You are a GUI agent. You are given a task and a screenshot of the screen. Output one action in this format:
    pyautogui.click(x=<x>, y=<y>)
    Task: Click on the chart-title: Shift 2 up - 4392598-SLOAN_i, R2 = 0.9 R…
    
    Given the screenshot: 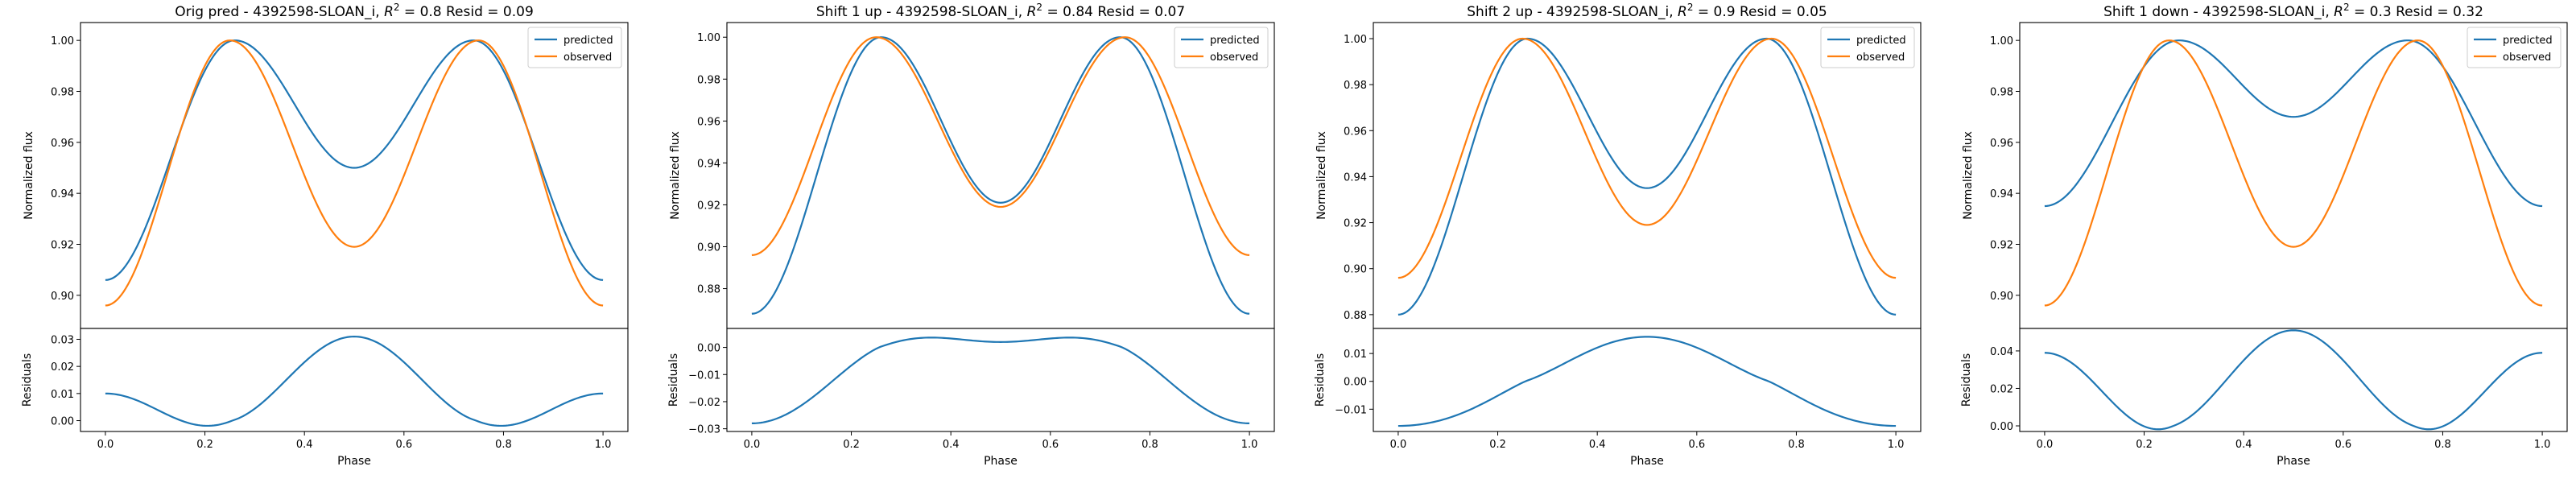 What is the action you would take?
    pyautogui.click(x=1647, y=11)
    